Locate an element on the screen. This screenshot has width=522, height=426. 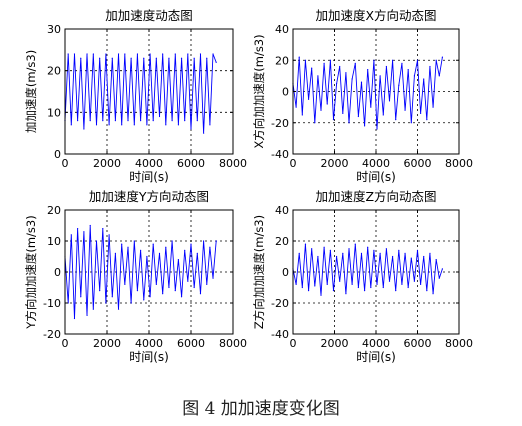
x-tick-label: 6000 is located at coordinates (418, 163).